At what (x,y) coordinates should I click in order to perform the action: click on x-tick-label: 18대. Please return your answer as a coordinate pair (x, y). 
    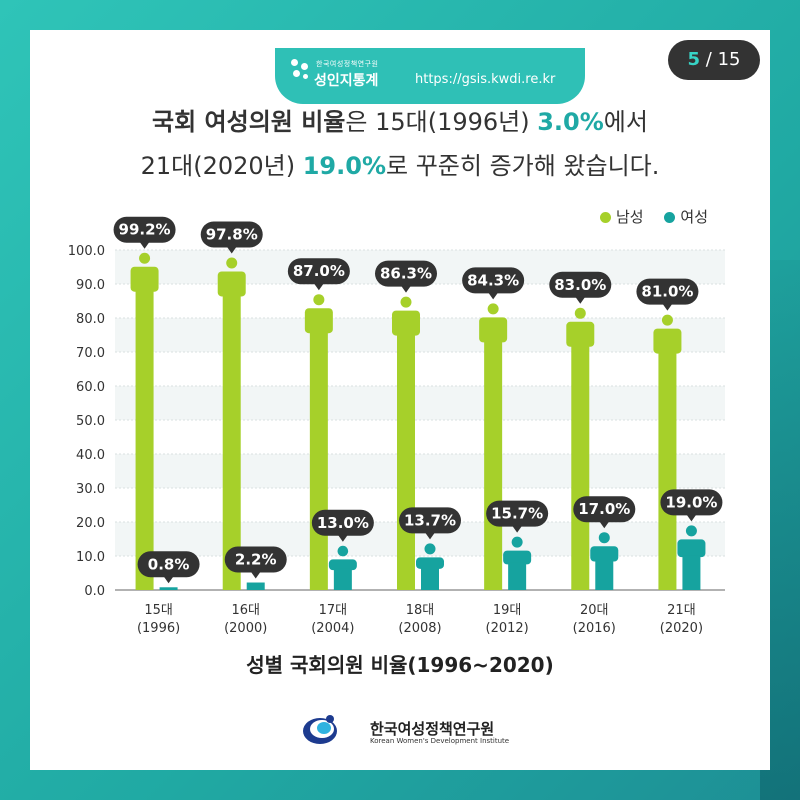
    Looking at the image, I should click on (420, 610).